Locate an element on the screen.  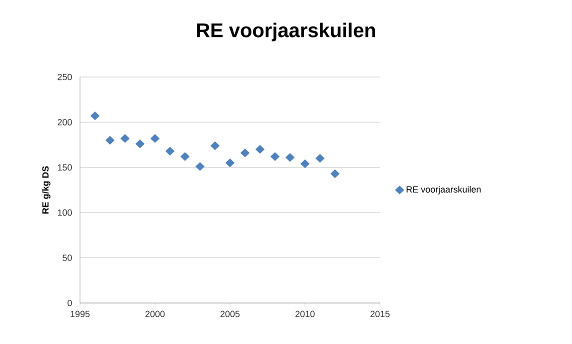
y-tick-label: 0 is located at coordinates (70, 303).